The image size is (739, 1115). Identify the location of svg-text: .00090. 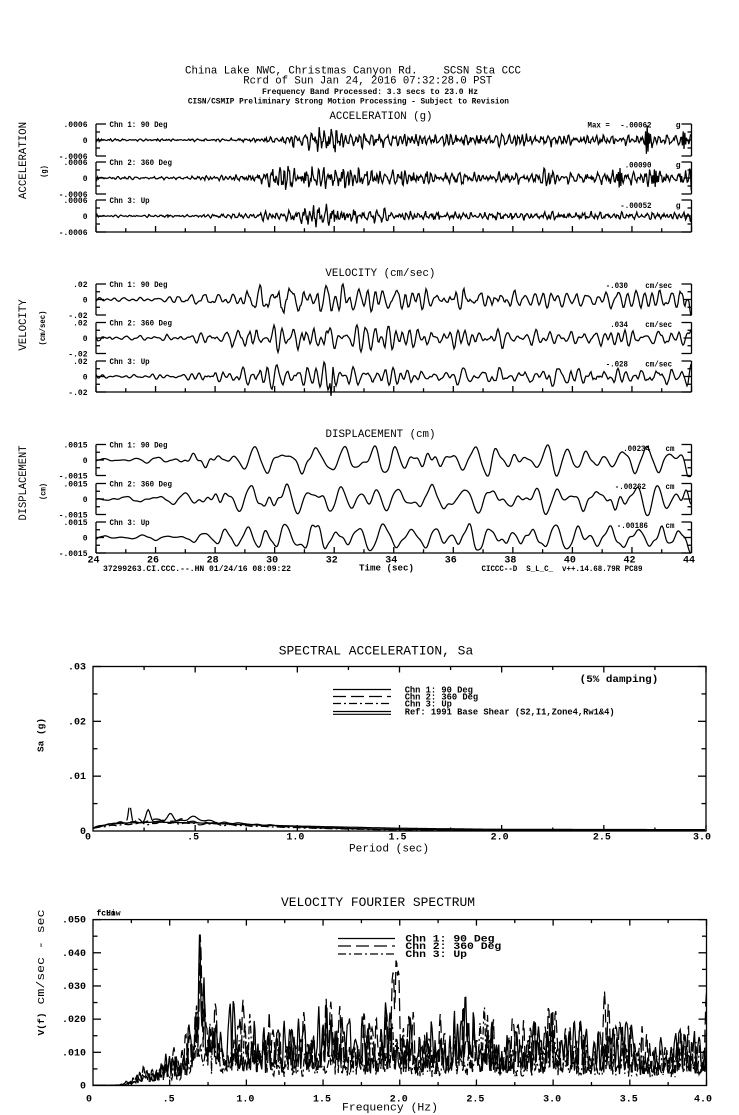
(638, 166).